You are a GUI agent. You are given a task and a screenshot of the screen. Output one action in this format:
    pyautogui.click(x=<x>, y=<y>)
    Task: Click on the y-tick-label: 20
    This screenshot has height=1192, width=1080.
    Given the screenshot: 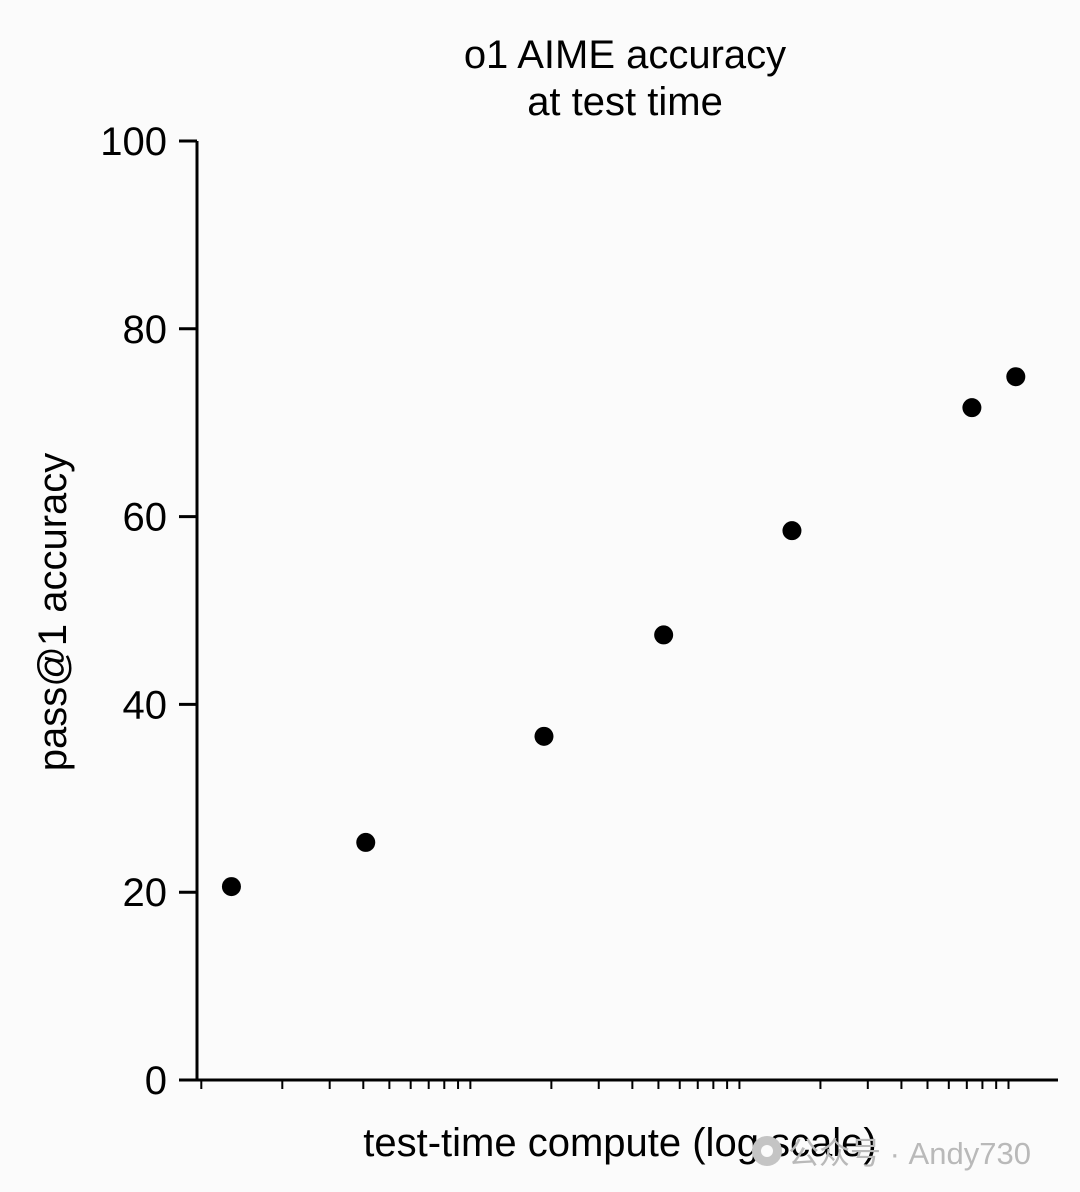 What is the action you would take?
    pyautogui.click(x=145, y=893)
    